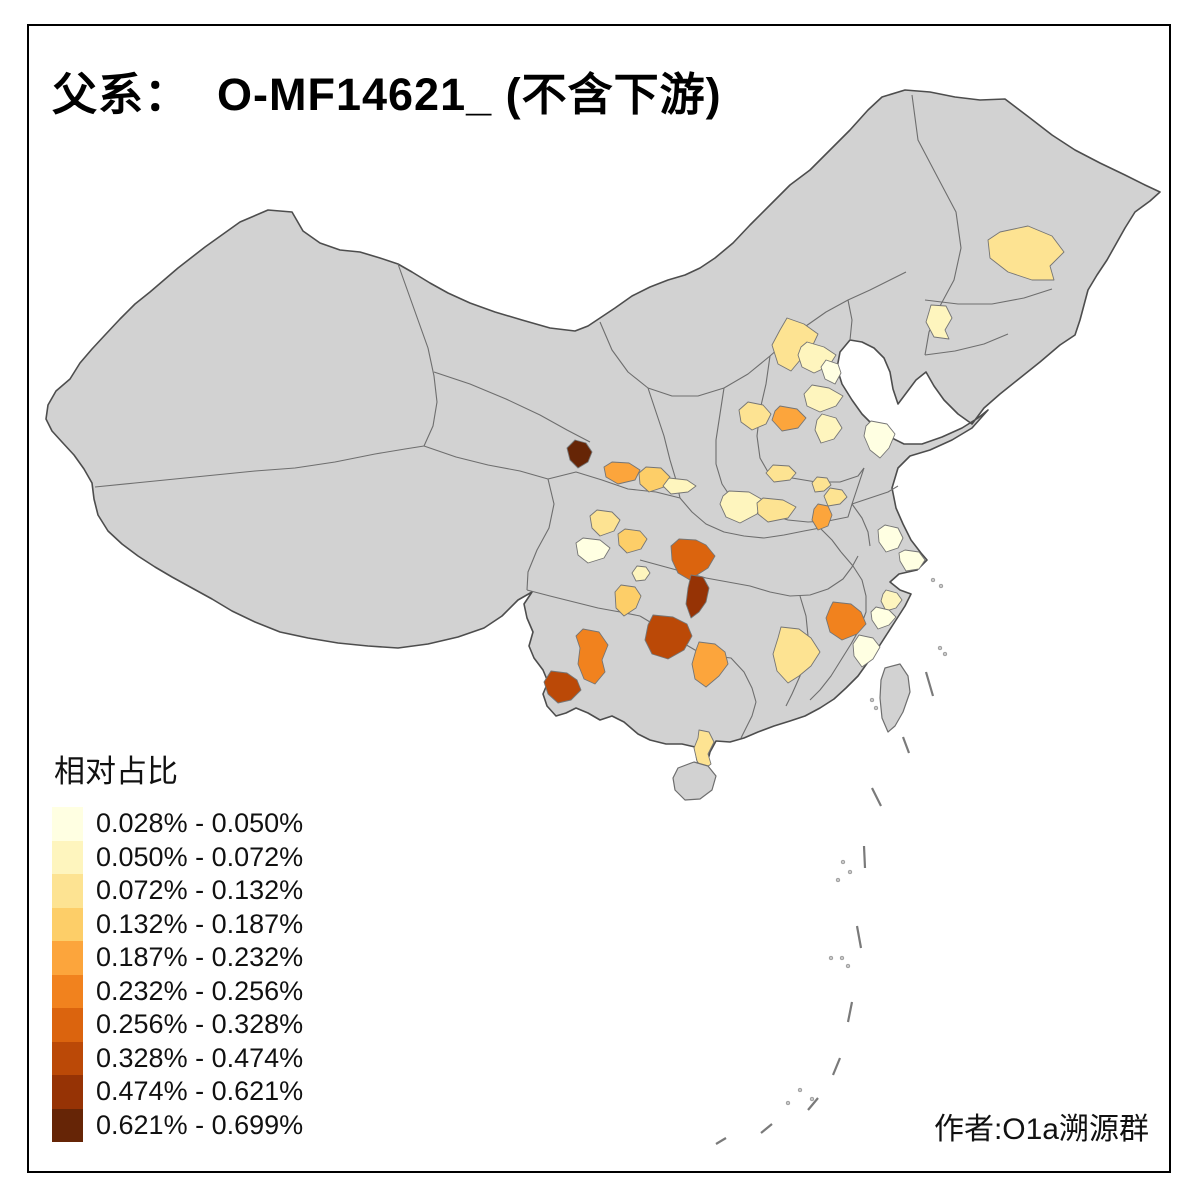 This screenshot has height=1200, width=1200. What do you see at coordinates (116, 771) in the screenshot?
I see `legend-title: 相对占比` at bounding box center [116, 771].